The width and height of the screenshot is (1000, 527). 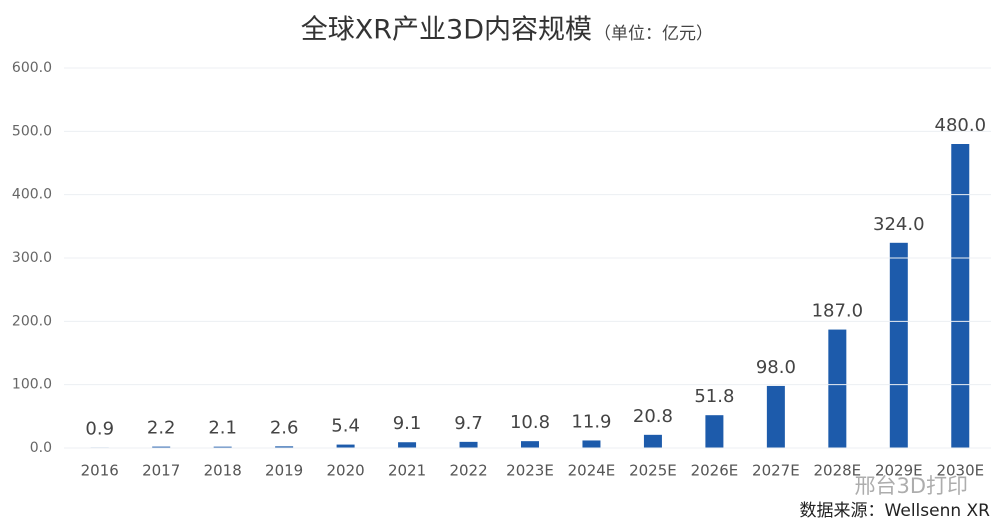 I want to click on x-tick-label: 2029E, so click(x=899, y=471).